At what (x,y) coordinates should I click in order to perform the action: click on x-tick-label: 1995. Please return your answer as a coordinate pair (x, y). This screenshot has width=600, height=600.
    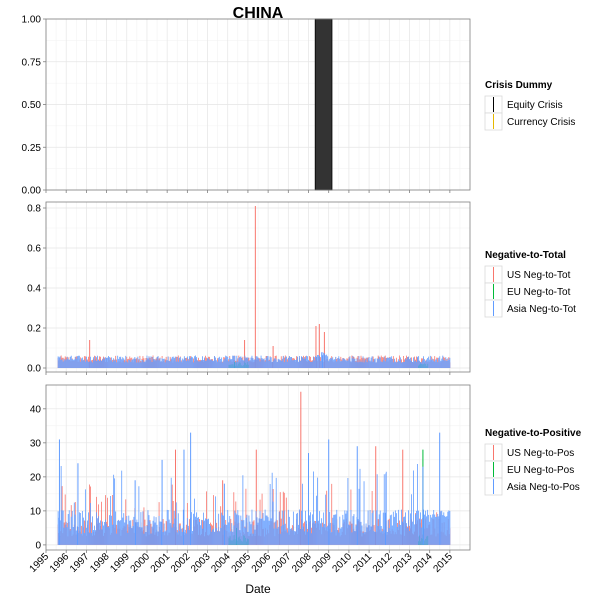
    Looking at the image, I should click on (40, 563).